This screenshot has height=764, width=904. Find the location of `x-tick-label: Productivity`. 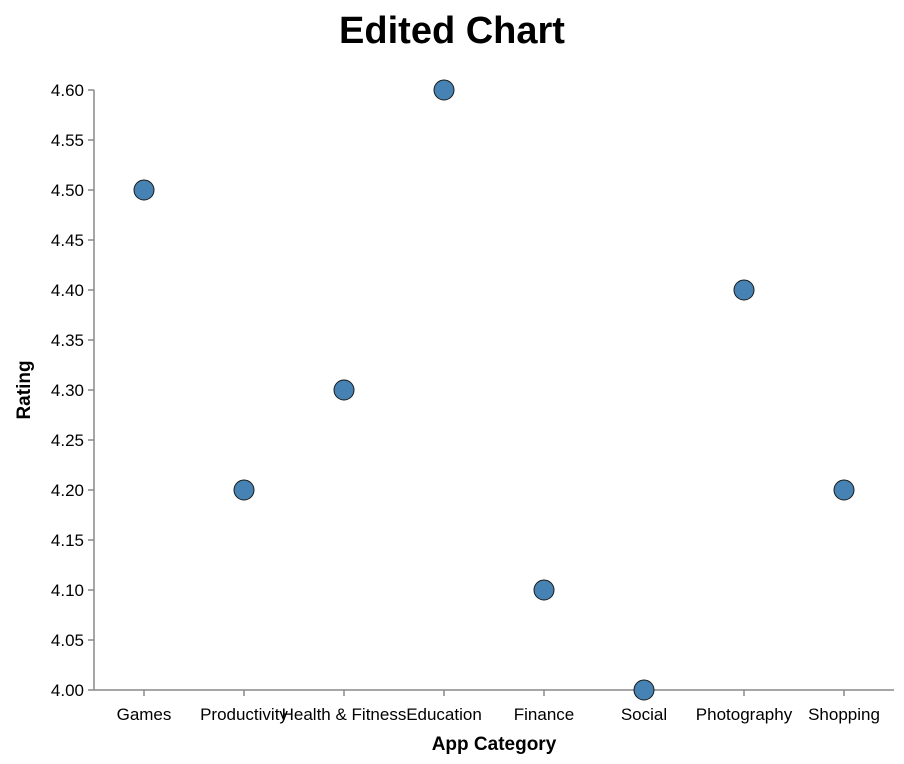

x-tick-label: Productivity is located at coordinates (244, 714).